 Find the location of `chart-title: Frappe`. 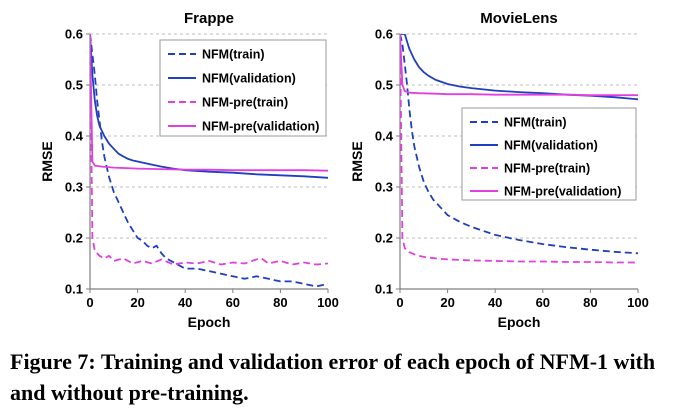

chart-title: Frappe is located at coordinates (209, 18).